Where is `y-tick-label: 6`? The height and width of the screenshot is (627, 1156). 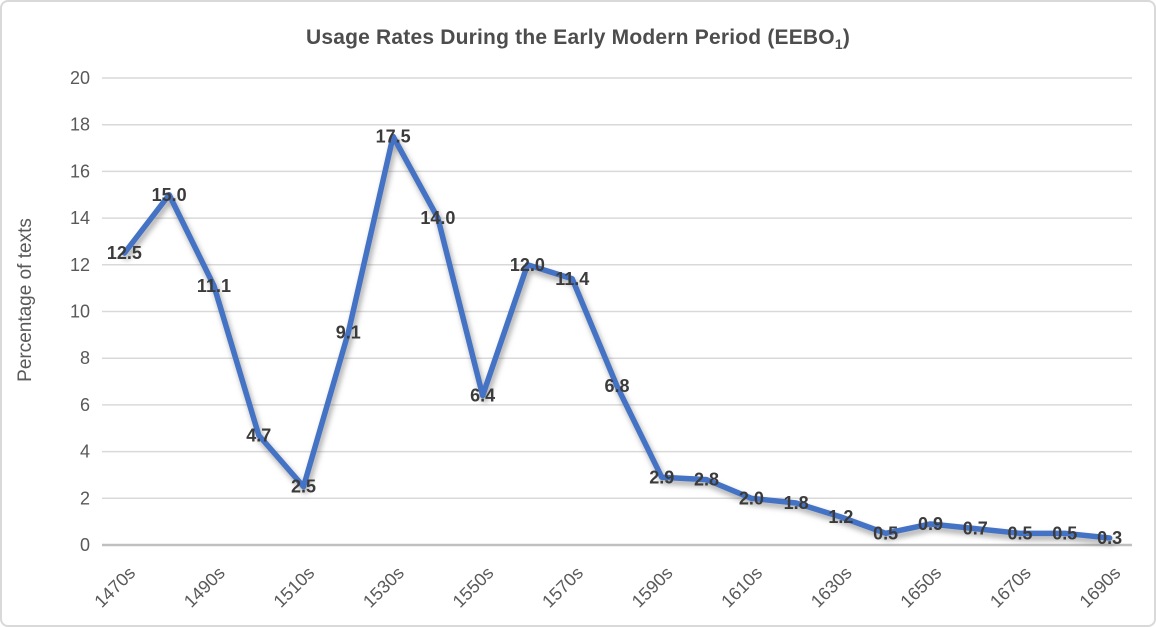 y-tick-label: 6 is located at coordinates (85, 405).